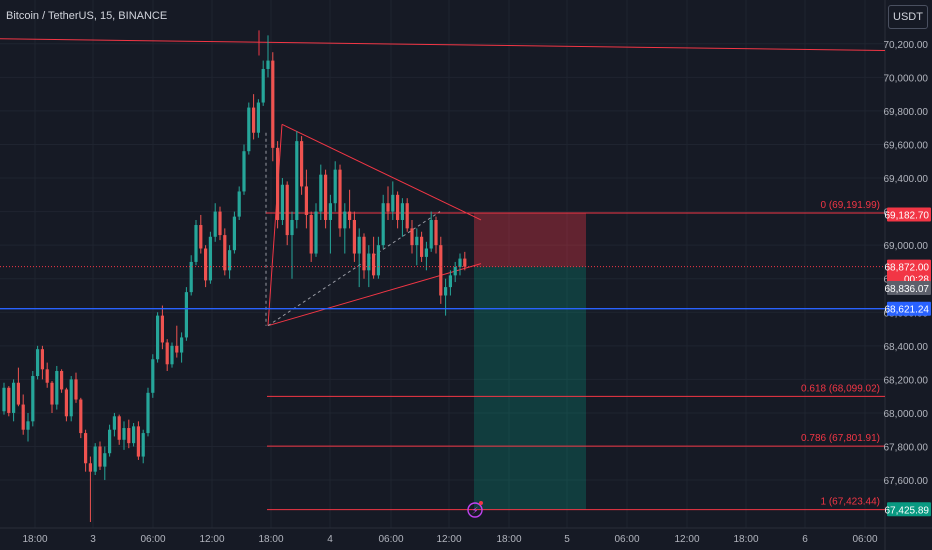 The height and width of the screenshot is (550, 932). I want to click on price-label: 69,182.70, so click(908, 214).